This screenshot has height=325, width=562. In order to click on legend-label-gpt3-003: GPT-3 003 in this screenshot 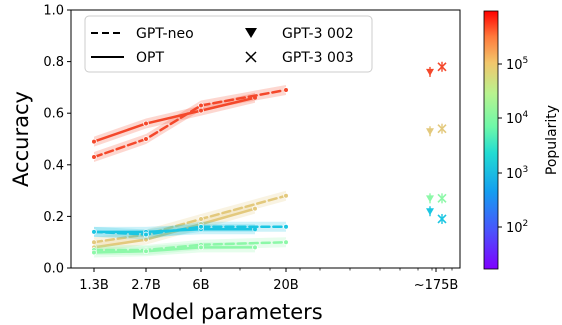, I will do `click(318, 58)`.